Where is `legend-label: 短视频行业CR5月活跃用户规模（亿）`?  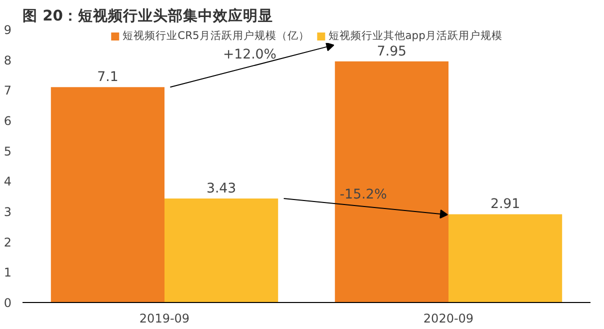
legend-label: 短视频行业CR5月活跃用户规模（亿） is located at coordinates (216, 36).